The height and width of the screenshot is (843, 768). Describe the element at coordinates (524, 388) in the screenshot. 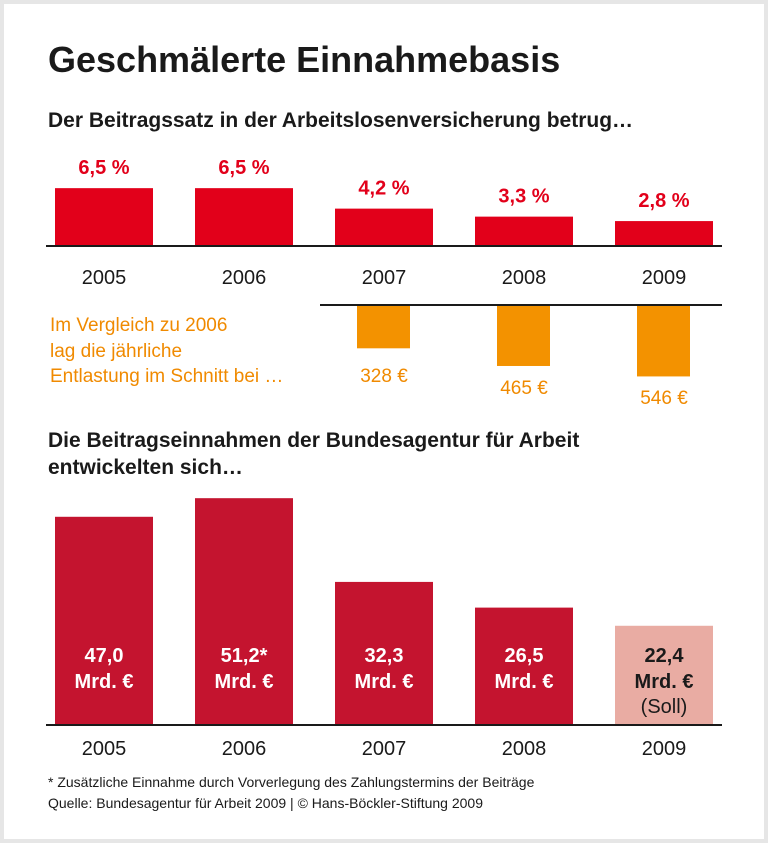

I see `relief-data-label: 465 €` at that location.